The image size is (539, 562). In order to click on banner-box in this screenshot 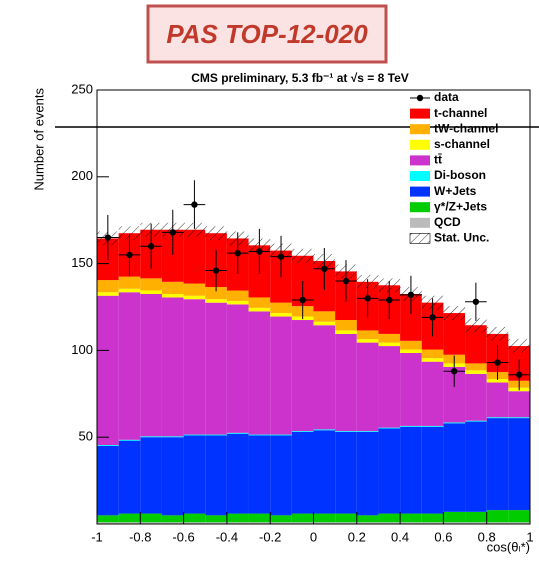, I will do `click(267, 34)`.